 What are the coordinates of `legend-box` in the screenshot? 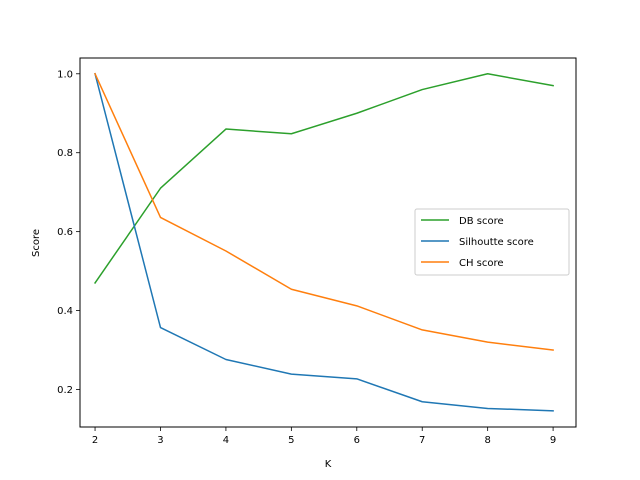 It's located at (492, 242).